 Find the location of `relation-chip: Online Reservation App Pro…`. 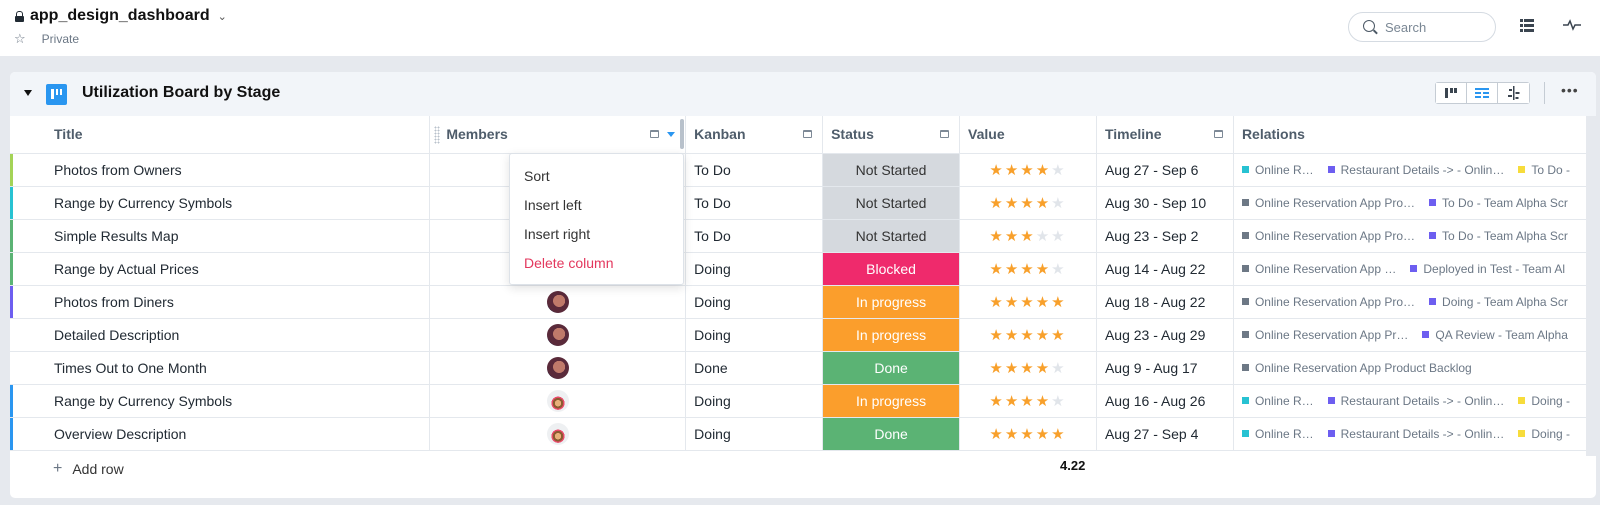

relation-chip: Online Reservation App Pro… is located at coordinates (1328, 203).